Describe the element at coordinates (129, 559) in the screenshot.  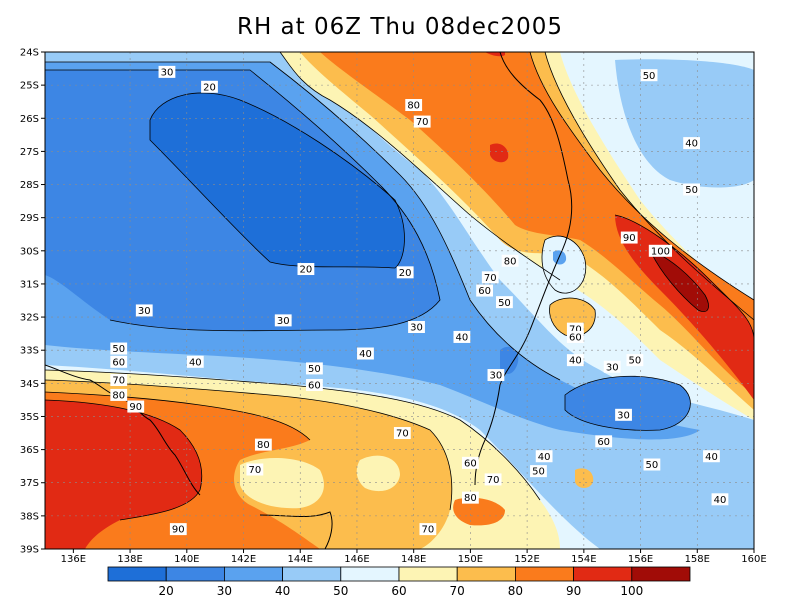
I see `lon-tick-label: 138E` at that location.